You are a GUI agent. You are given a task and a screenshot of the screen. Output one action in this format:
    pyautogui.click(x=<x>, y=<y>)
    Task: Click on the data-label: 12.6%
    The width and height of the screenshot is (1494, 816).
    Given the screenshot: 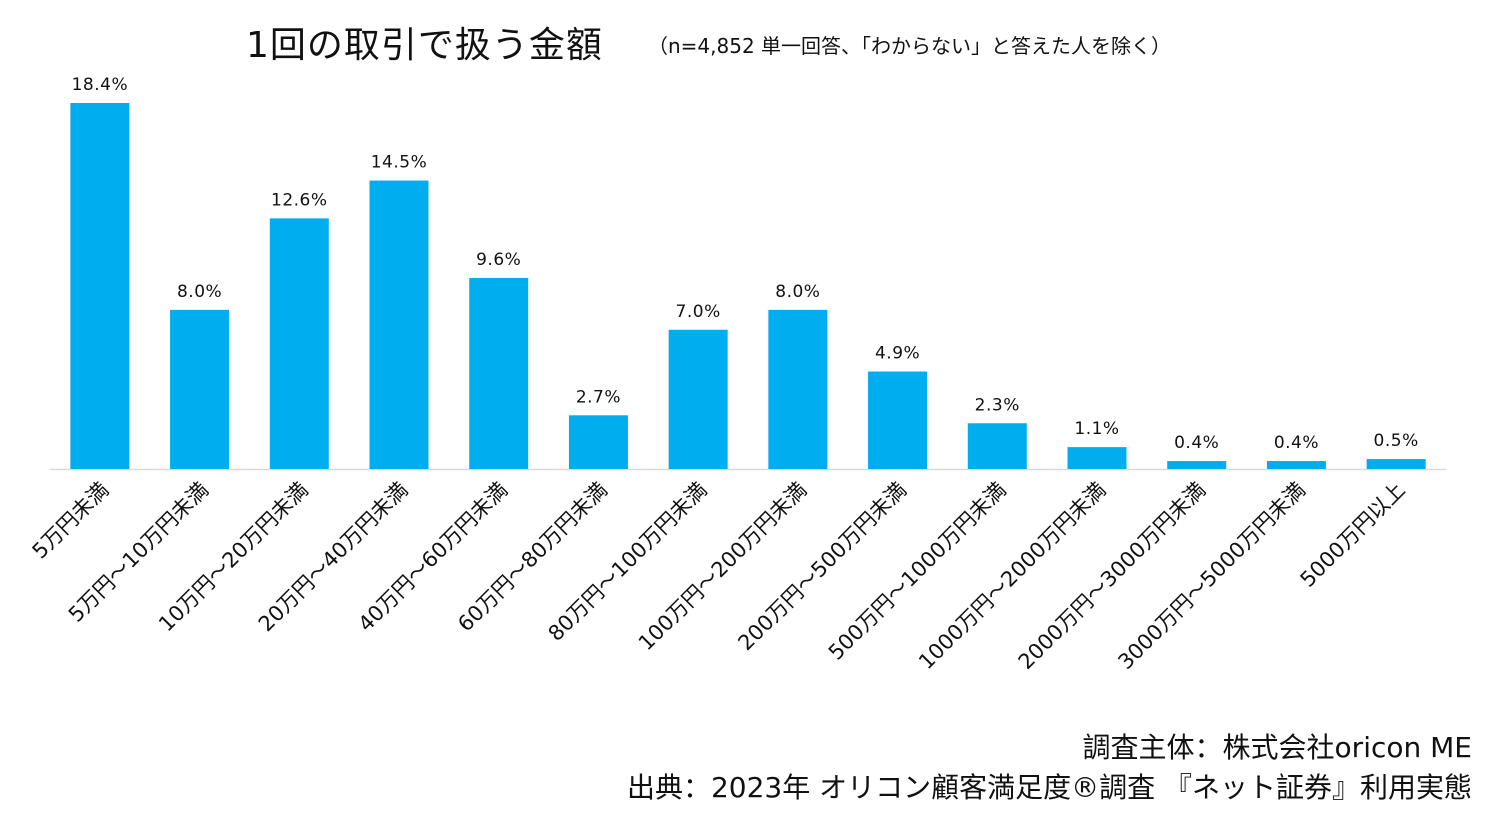 What is the action you would take?
    pyautogui.click(x=299, y=200)
    